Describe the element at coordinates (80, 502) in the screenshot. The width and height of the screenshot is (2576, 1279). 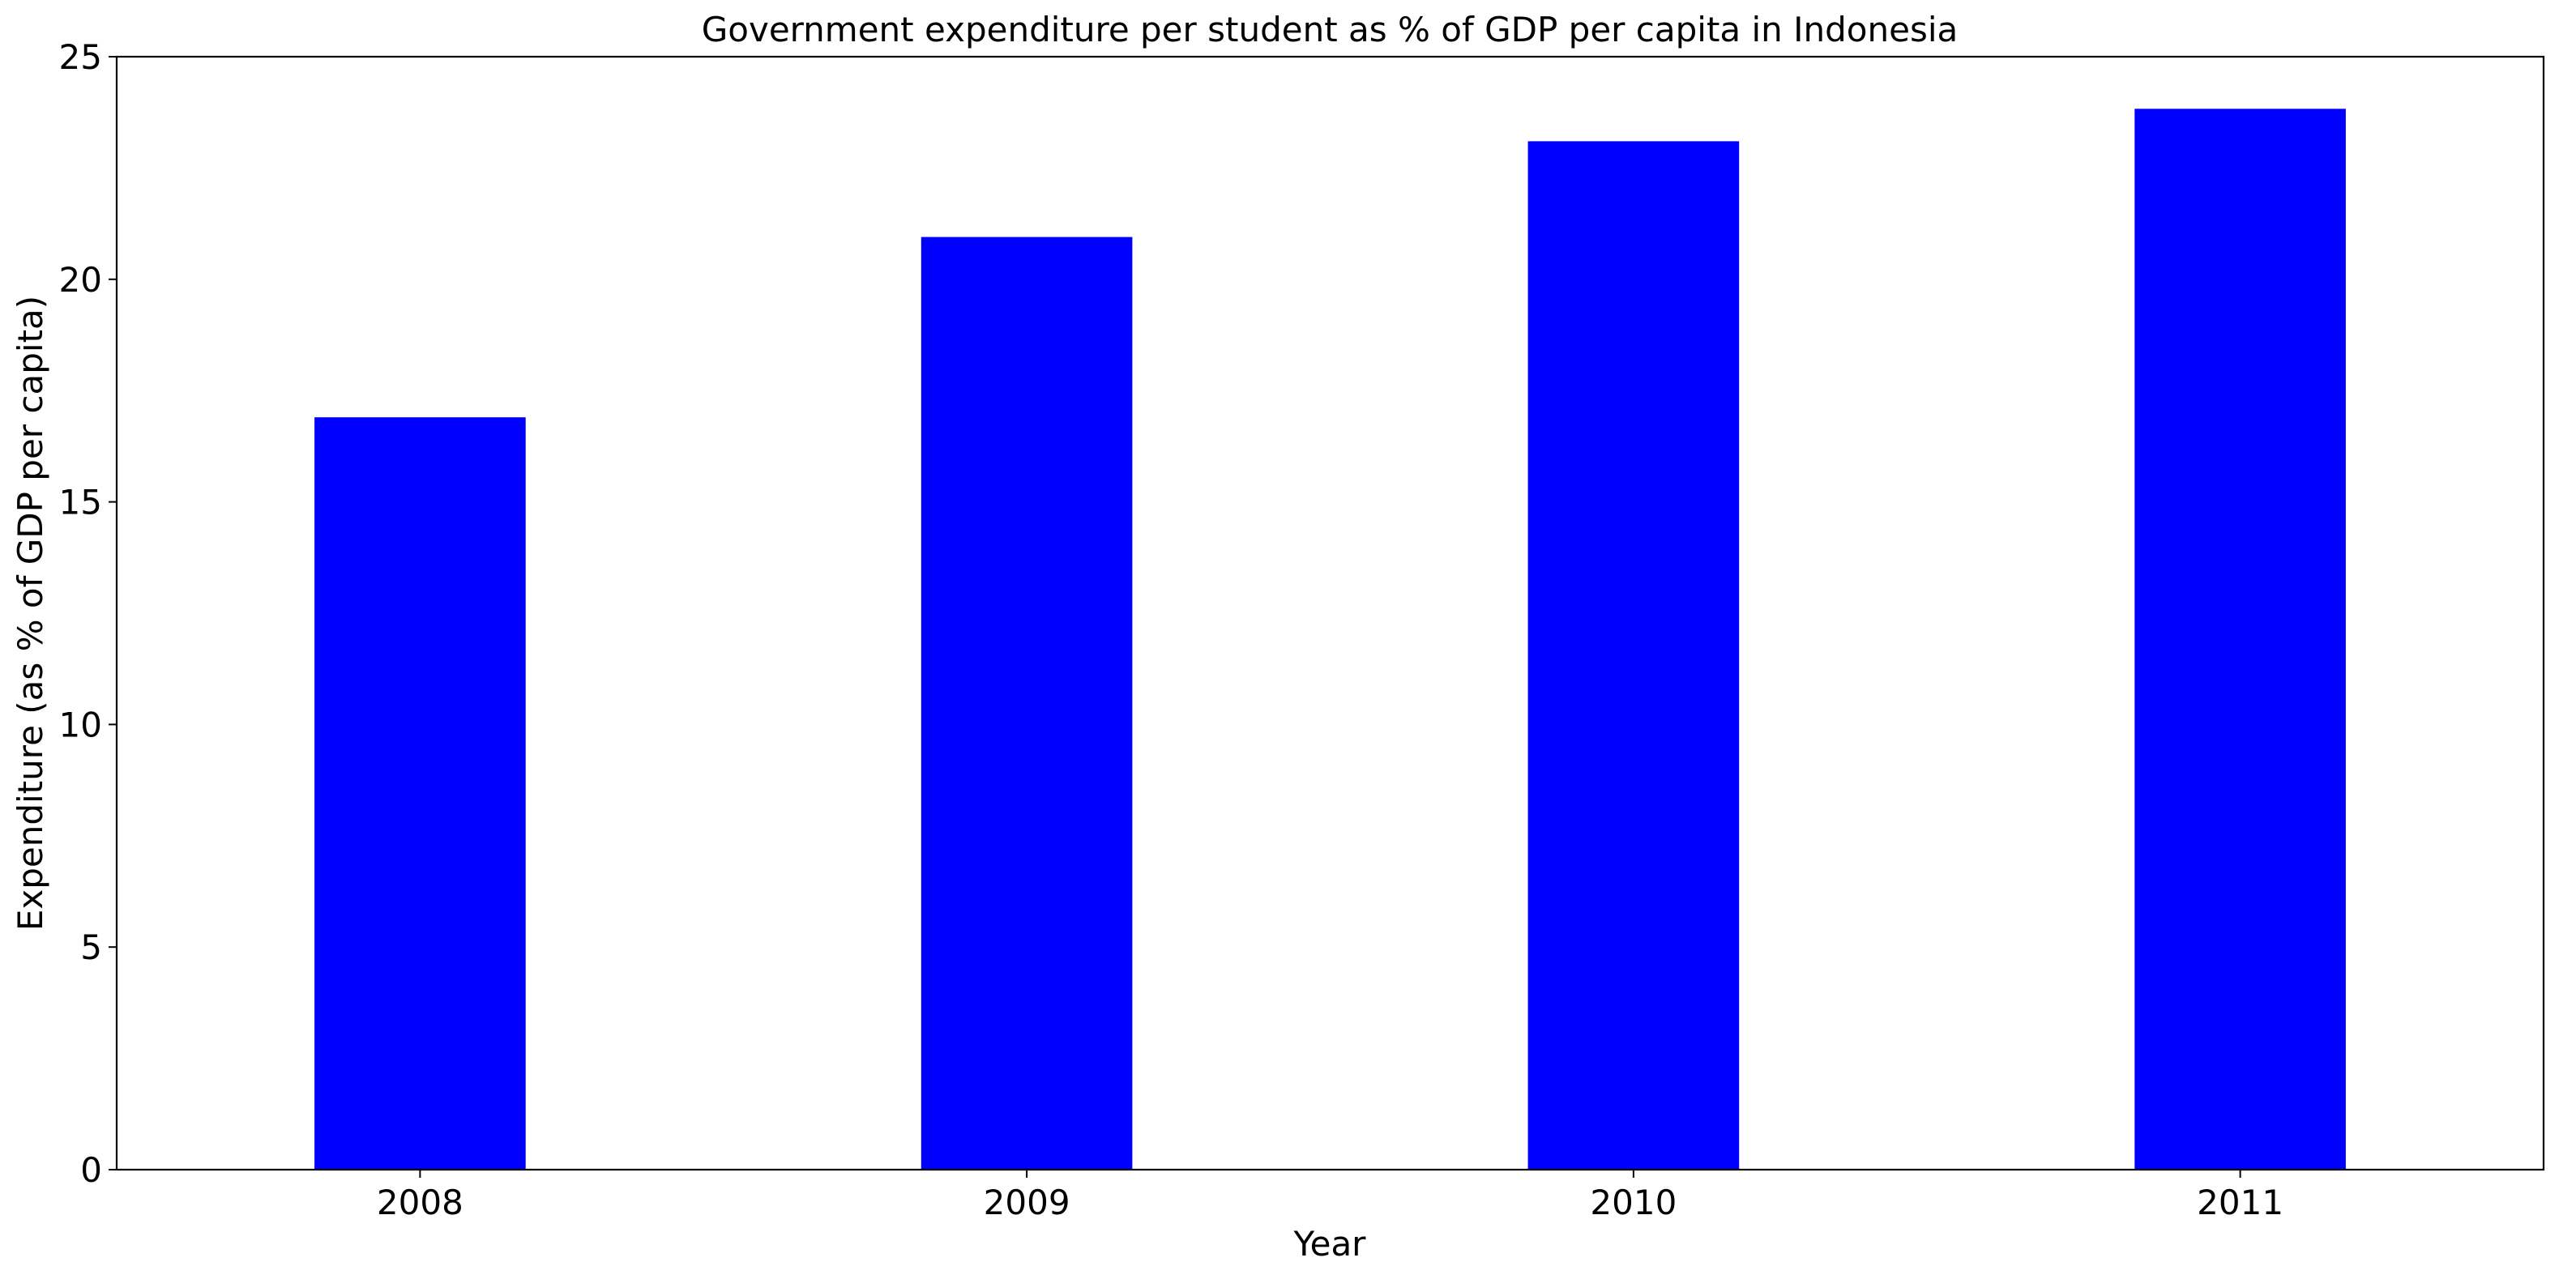
I see `y-tick-label: 15` at that location.